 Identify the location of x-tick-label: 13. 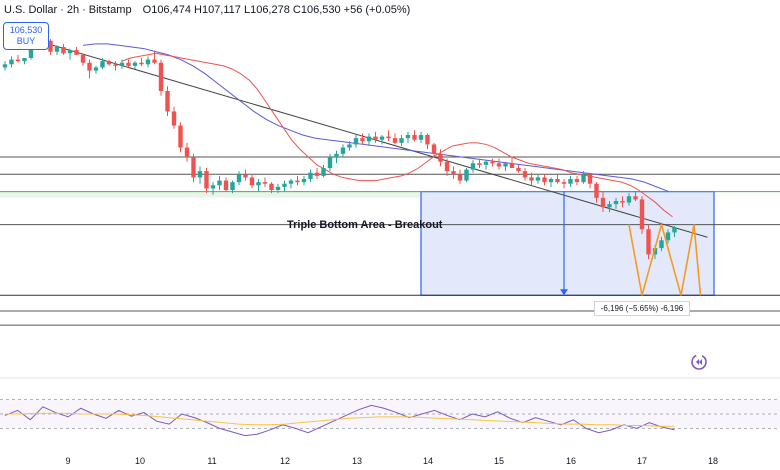
(357, 461).